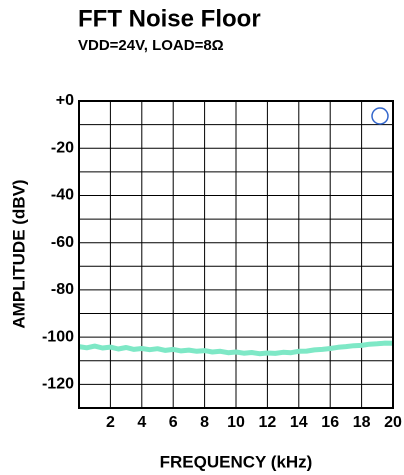  I want to click on chart-title: FFT Noise Floor, so click(169, 18).